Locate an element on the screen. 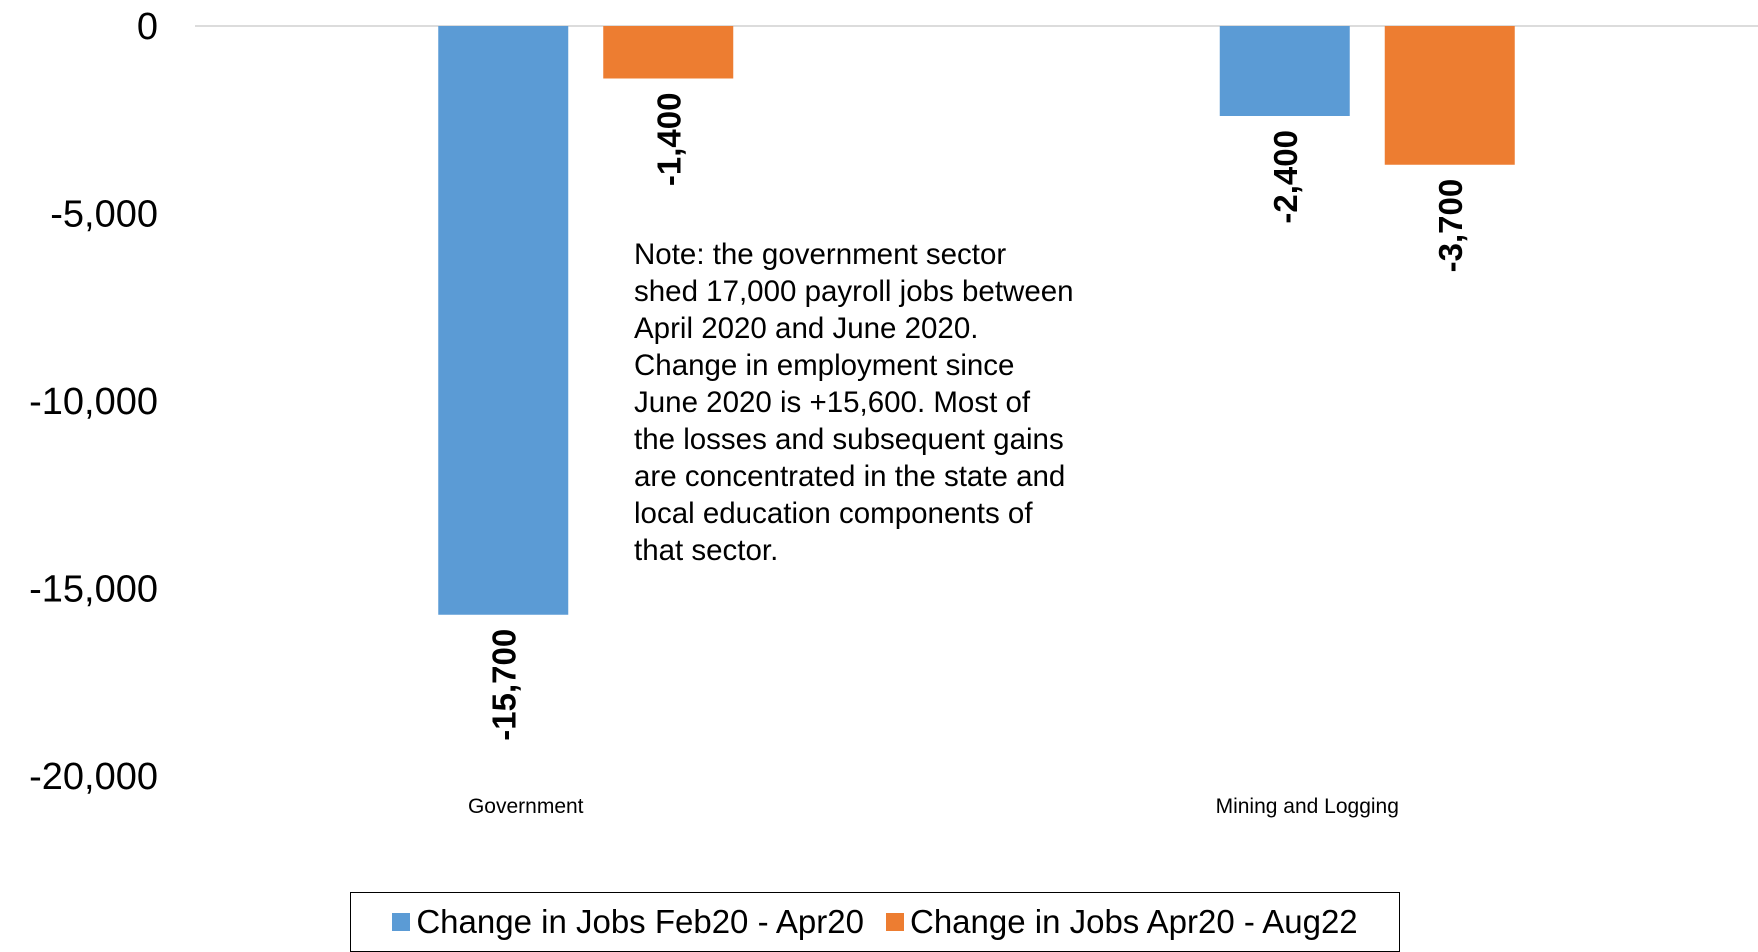 The height and width of the screenshot is (952, 1758). data-label: -15,700 is located at coordinates (503, 685).